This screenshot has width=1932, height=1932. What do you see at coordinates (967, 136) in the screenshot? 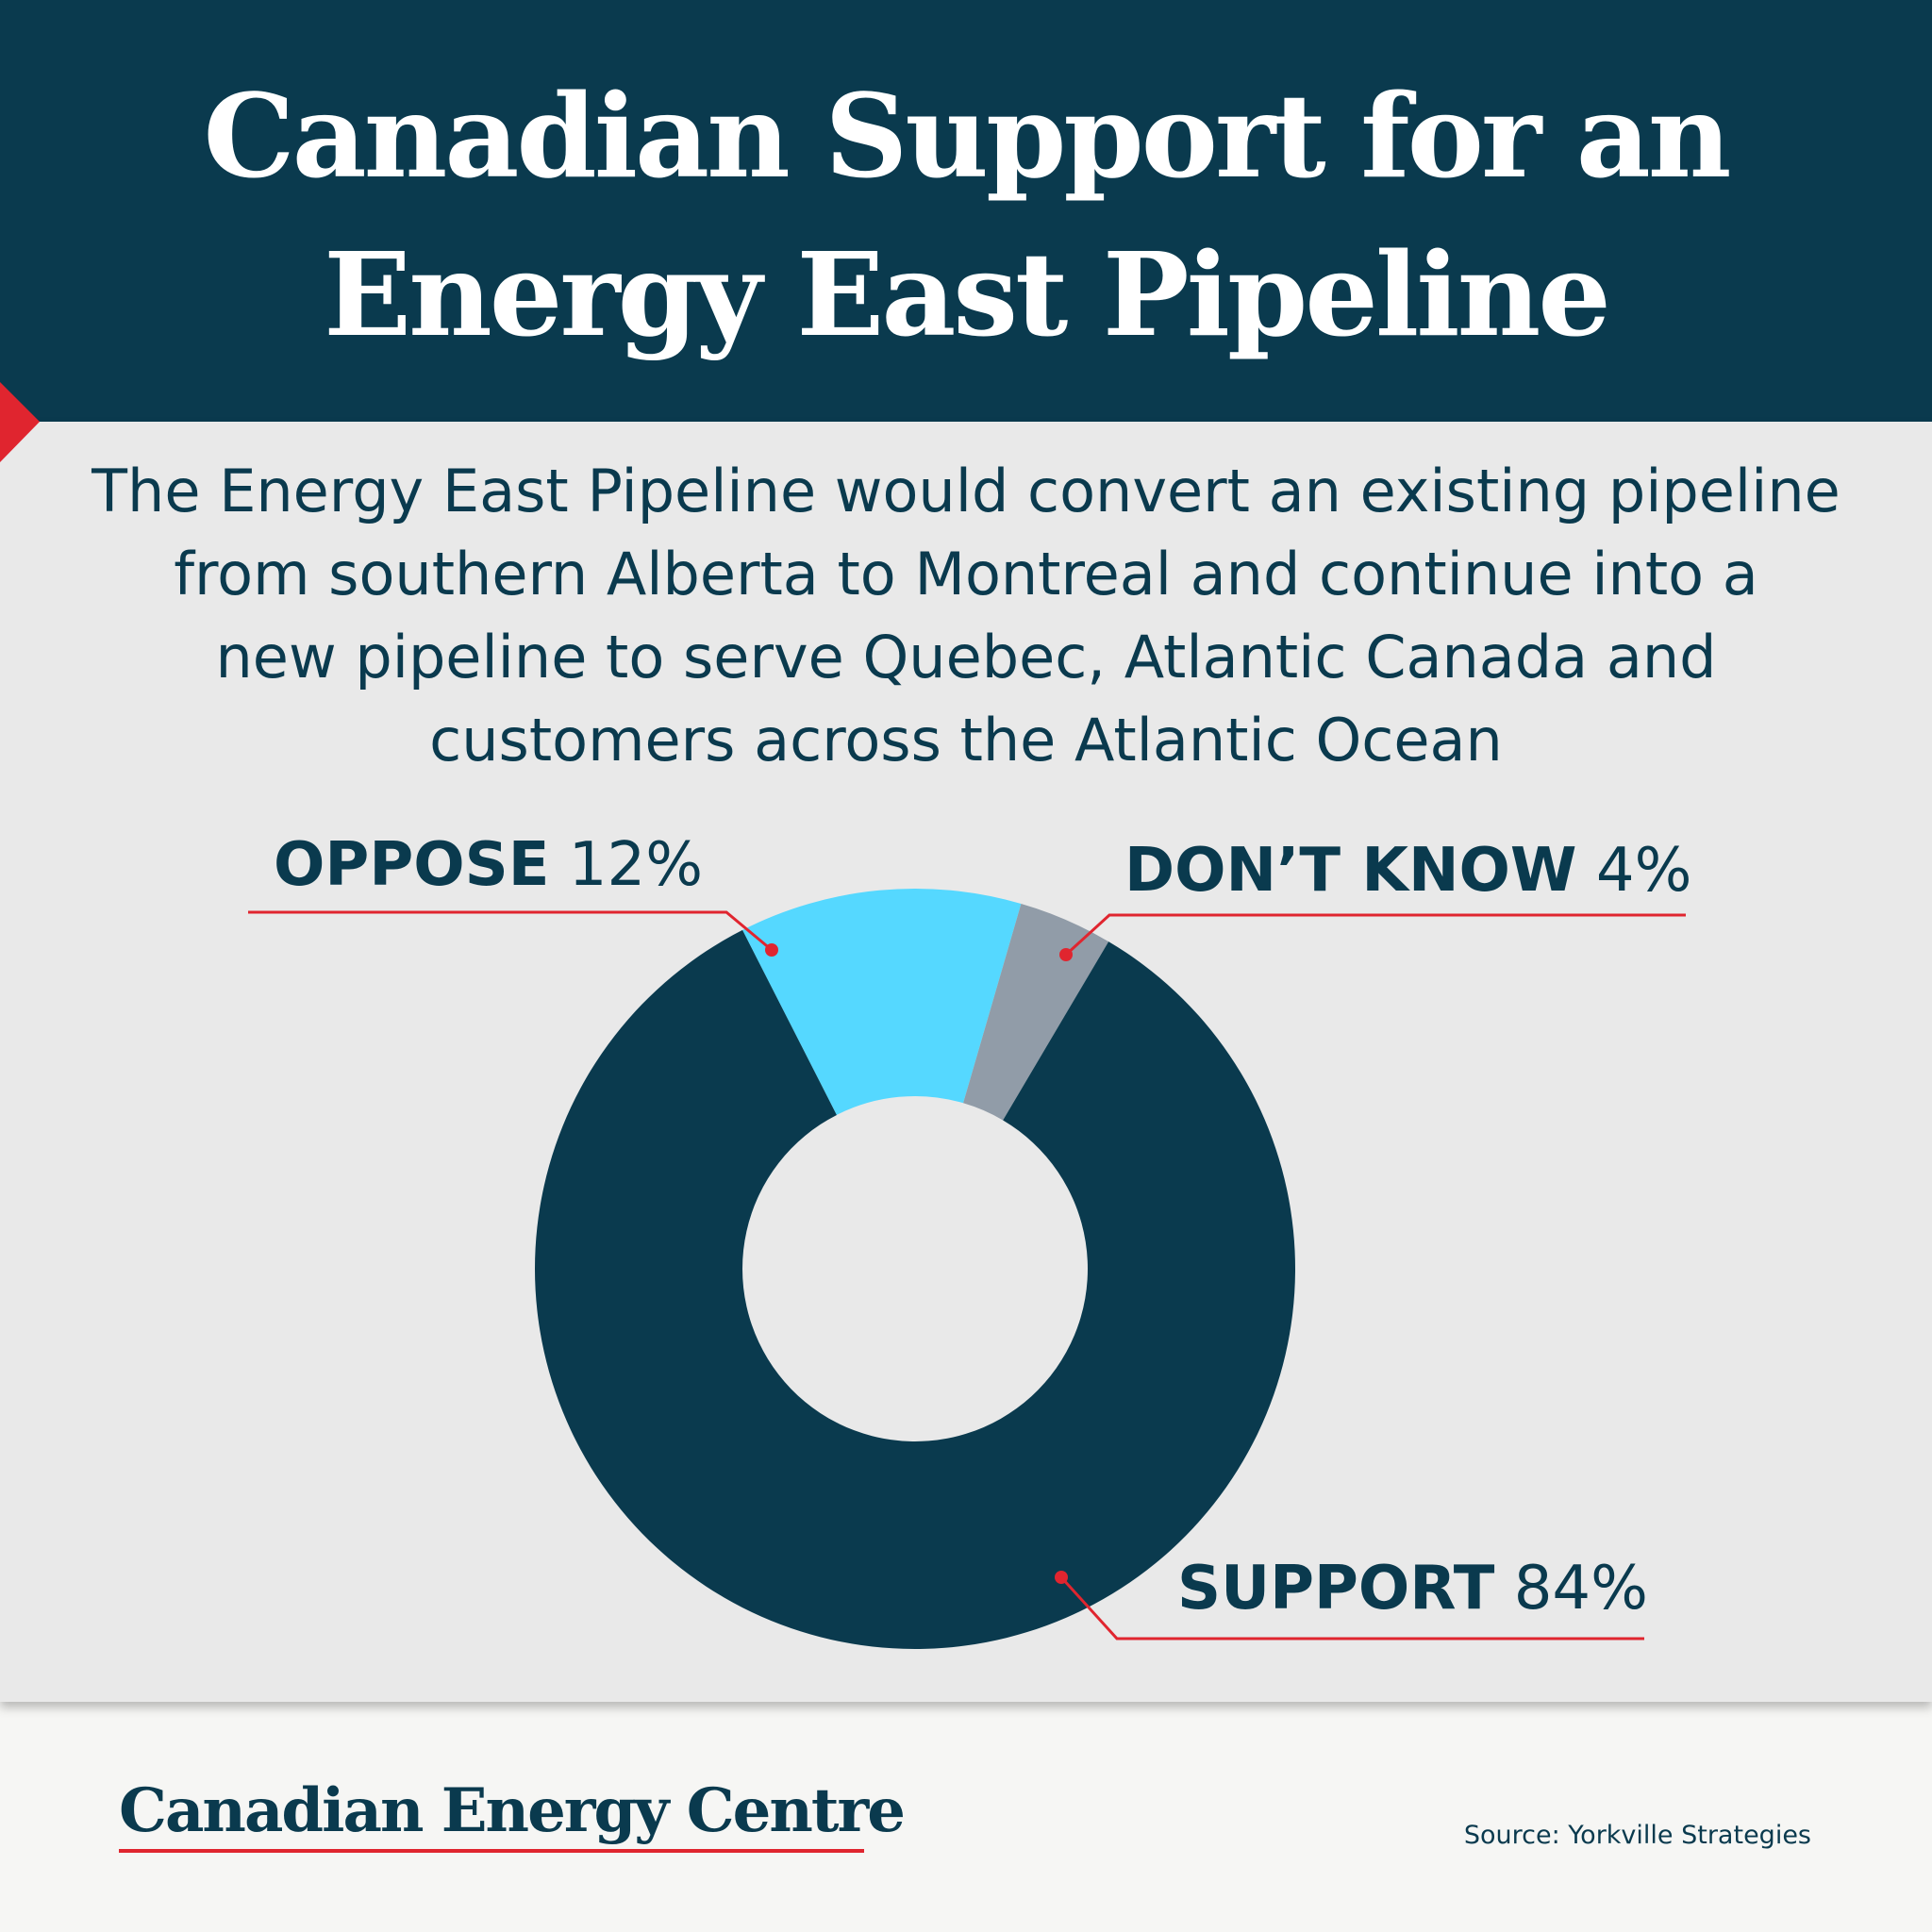
I see `title-line-1: Canadian Support for an` at bounding box center [967, 136].